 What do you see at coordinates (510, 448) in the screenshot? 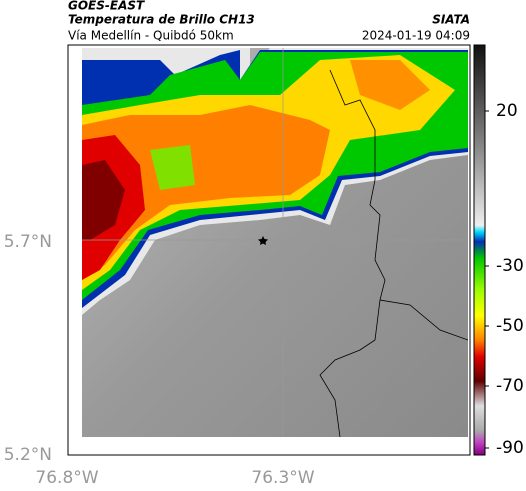
I see `colorbar-label: -90` at bounding box center [510, 448].